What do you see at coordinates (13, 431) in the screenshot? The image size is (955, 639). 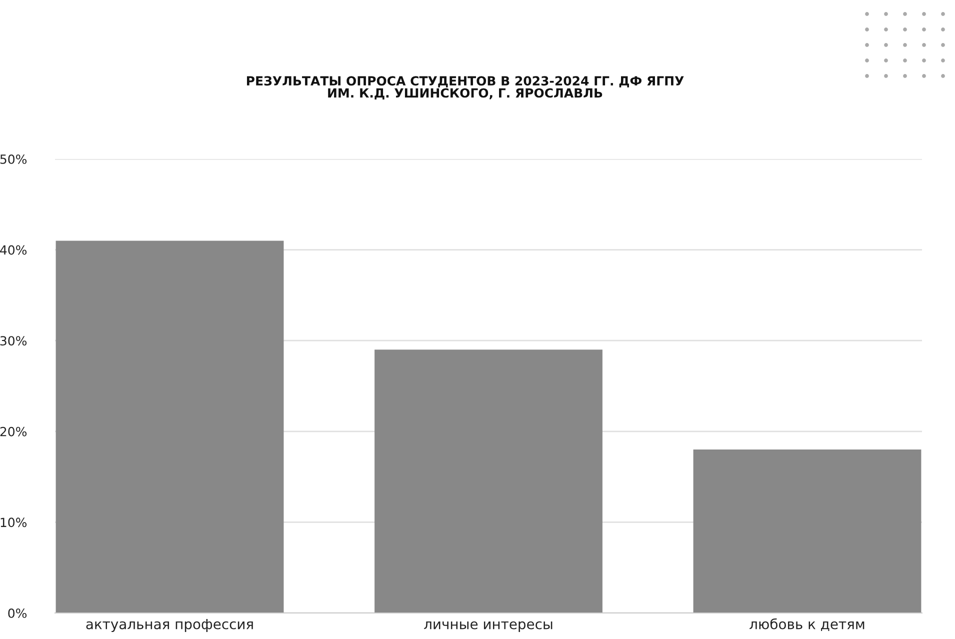 I see `y-tick-label: 20%` at bounding box center [13, 431].